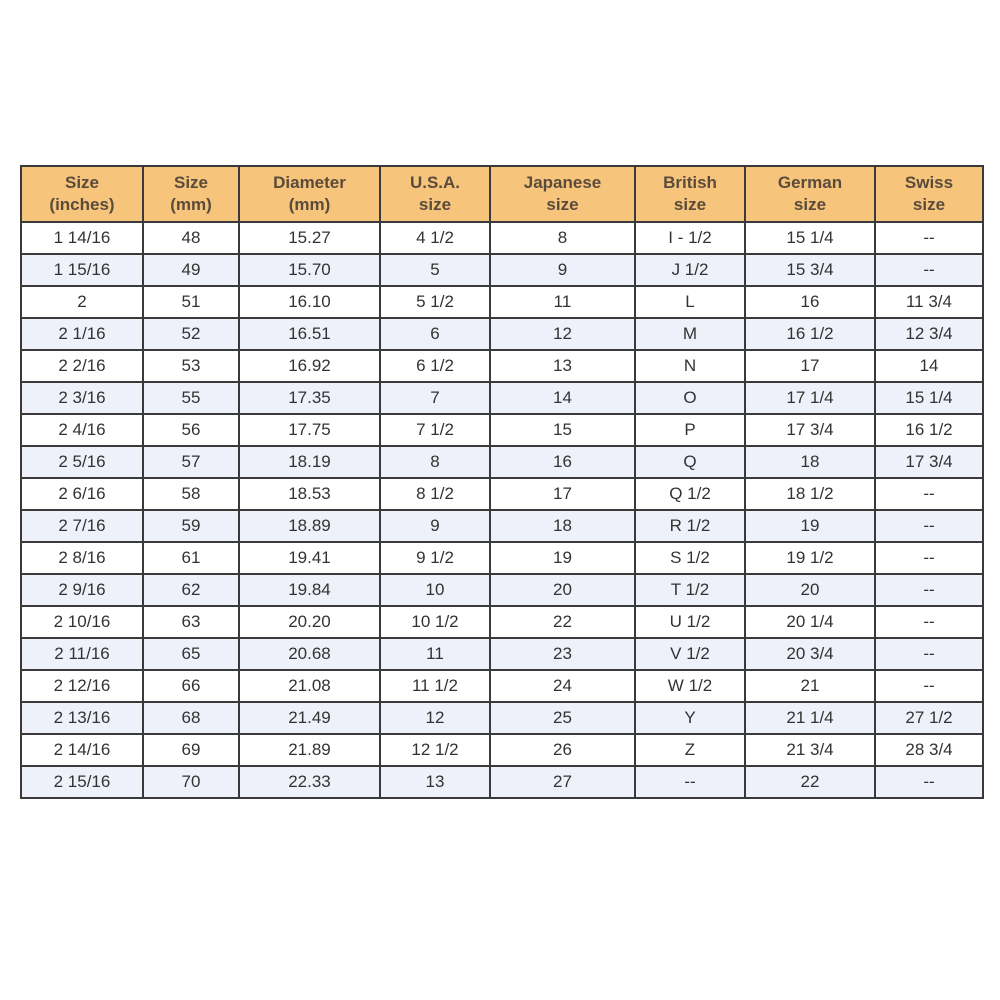 The height and width of the screenshot is (1000, 1000). What do you see at coordinates (810, 622) in the screenshot?
I see `table-cell: 20 1/4` at bounding box center [810, 622].